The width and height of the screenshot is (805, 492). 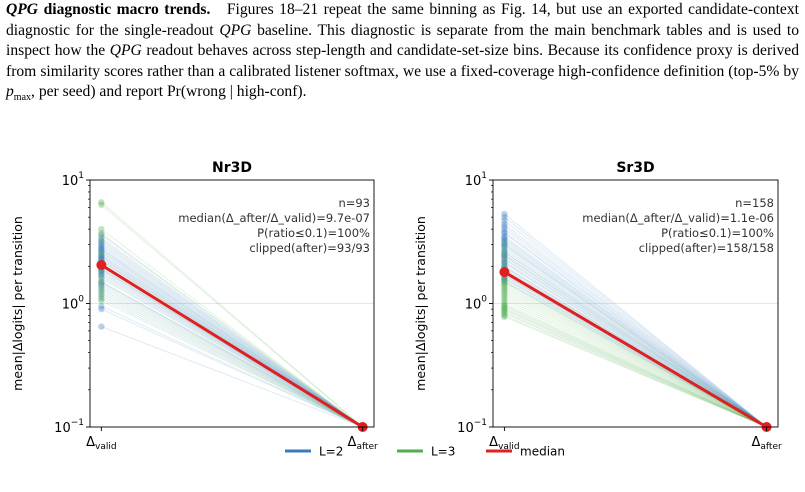 I want to click on y-tick-label: 10⁰, so click(x=476, y=304).